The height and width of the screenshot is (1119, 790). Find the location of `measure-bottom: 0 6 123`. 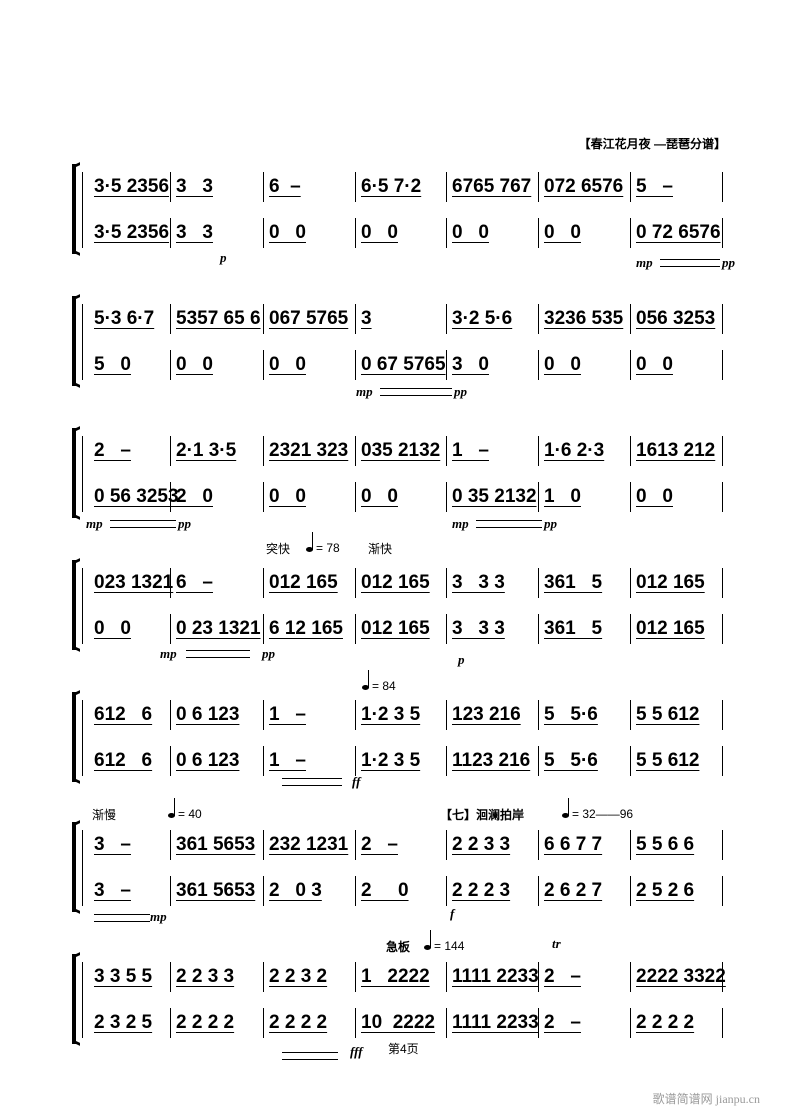

measure-bottom: 0 6 123 is located at coordinates (216, 761).